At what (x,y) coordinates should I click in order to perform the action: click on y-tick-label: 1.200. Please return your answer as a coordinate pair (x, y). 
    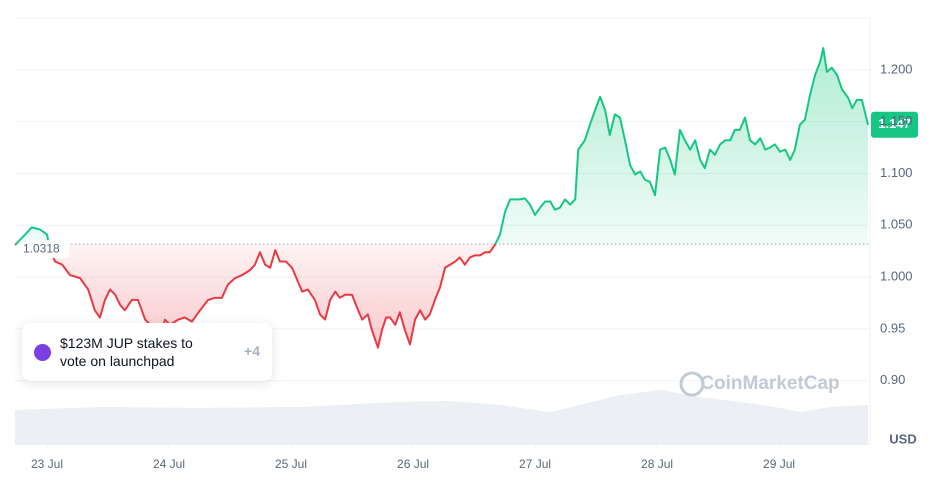
    Looking at the image, I should click on (896, 68).